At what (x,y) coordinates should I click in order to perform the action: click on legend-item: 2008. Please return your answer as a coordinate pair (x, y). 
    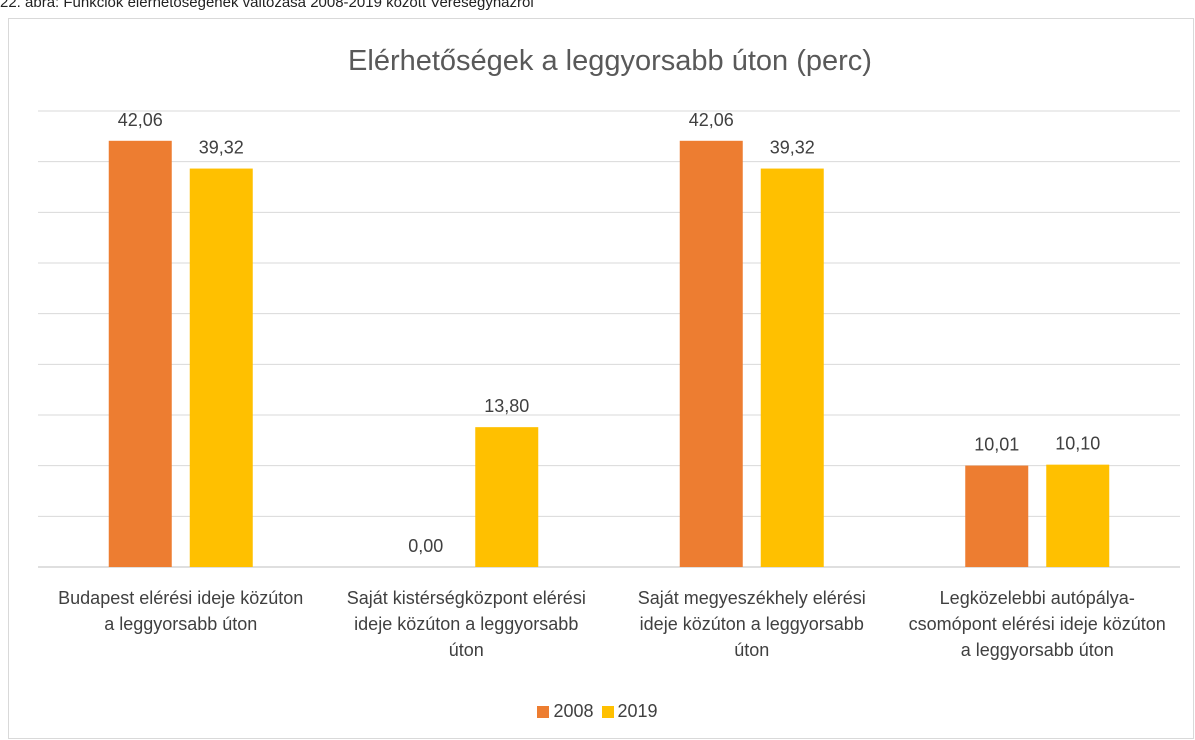
    Looking at the image, I should click on (565, 711).